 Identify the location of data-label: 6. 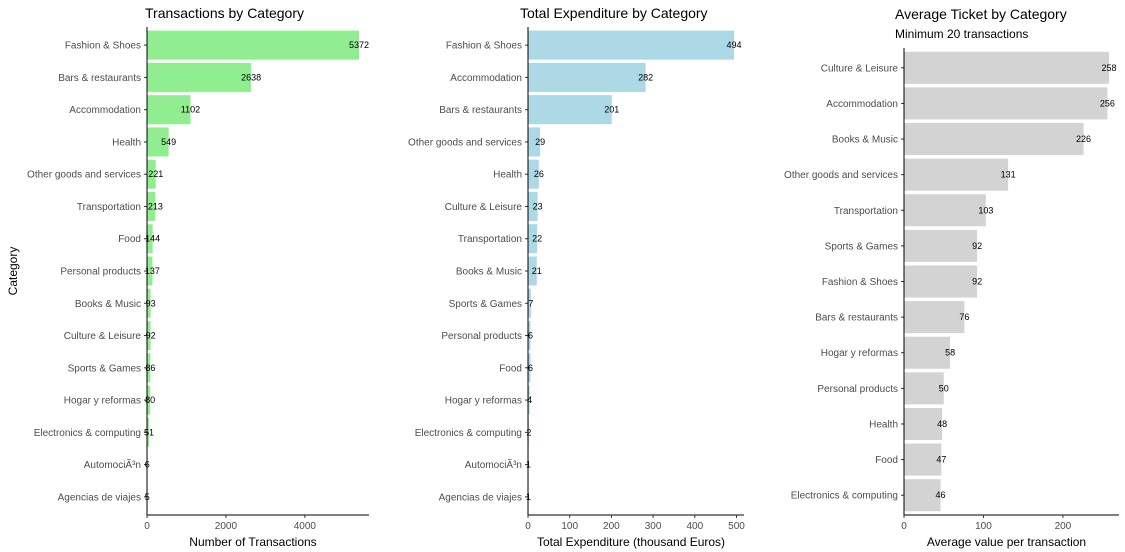
(530, 336).